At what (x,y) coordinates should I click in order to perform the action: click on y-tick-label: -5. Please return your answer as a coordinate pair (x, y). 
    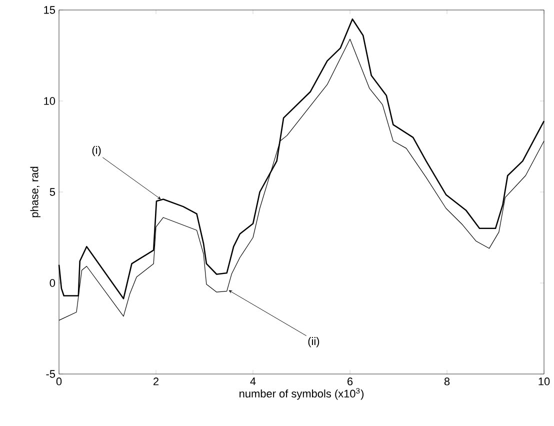
    Looking at the image, I should click on (51, 374).